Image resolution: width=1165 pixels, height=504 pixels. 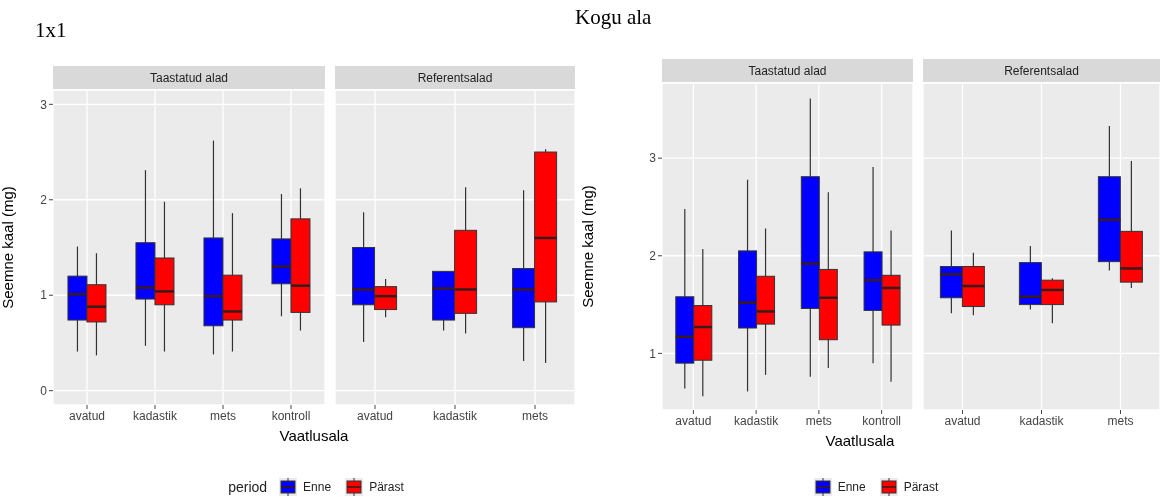 What do you see at coordinates (248, 487) in the screenshot?
I see `legend-title: period` at bounding box center [248, 487].